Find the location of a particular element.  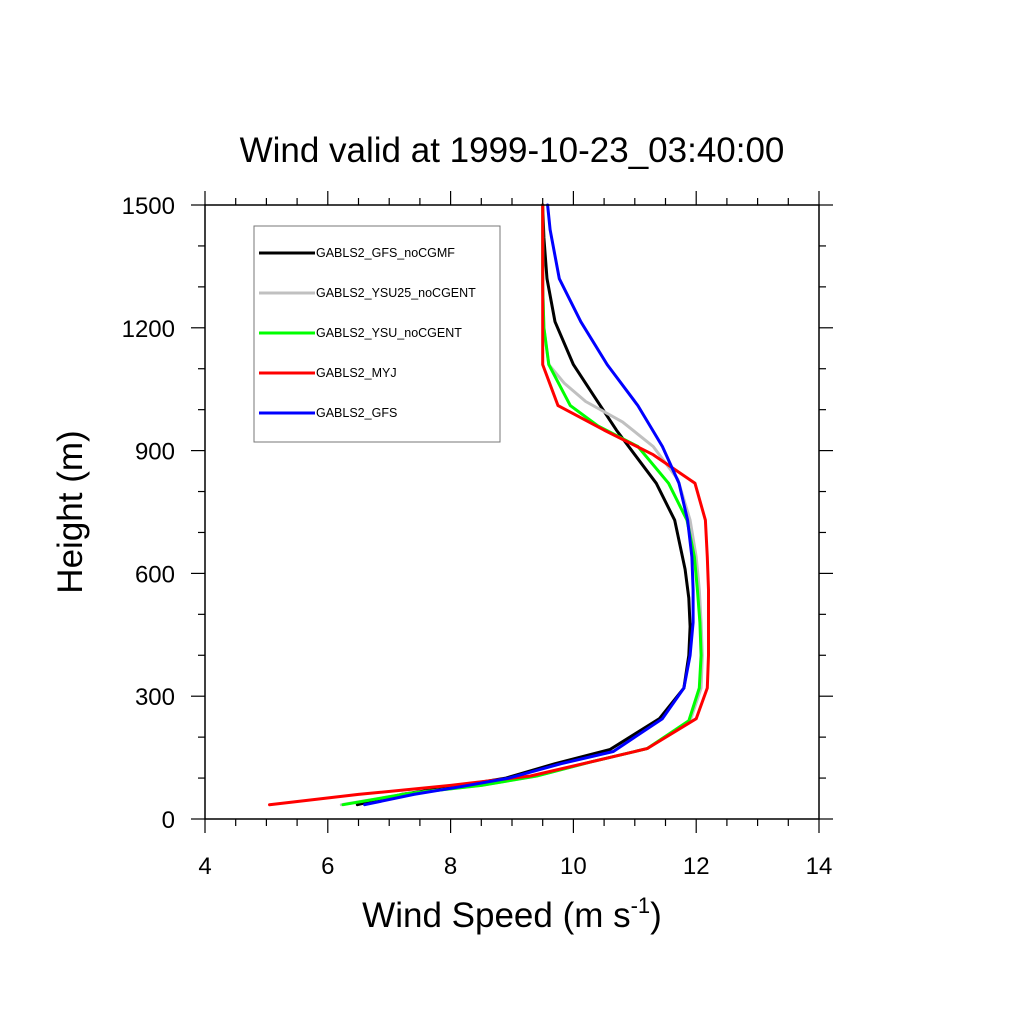

legend-label: GABLS2_MYJ is located at coordinates (356, 373).